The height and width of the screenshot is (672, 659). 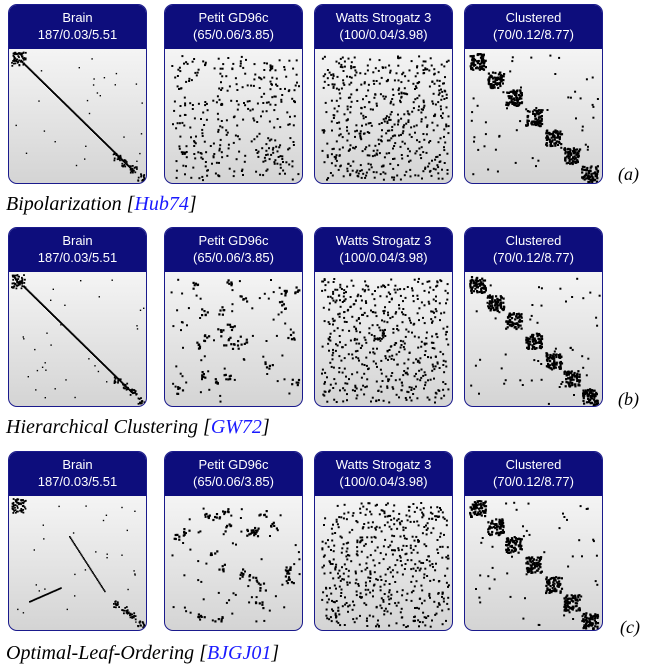 I want to click on citation-link: Hub74, so click(x=161, y=204).